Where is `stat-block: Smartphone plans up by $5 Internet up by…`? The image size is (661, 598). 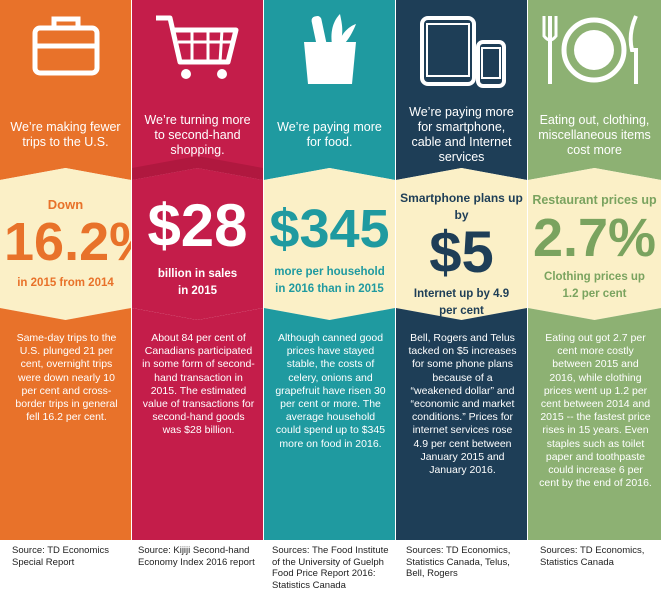 stat-block: Smartphone plans up by $5 Internet up by… is located at coordinates (461, 253).